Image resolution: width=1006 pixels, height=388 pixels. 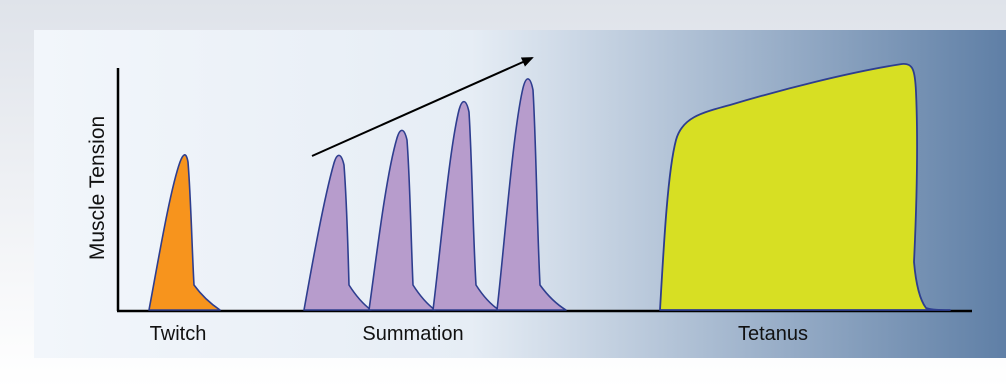 What do you see at coordinates (97, 188) in the screenshot?
I see `y-axis-label: Muscle Tension` at bounding box center [97, 188].